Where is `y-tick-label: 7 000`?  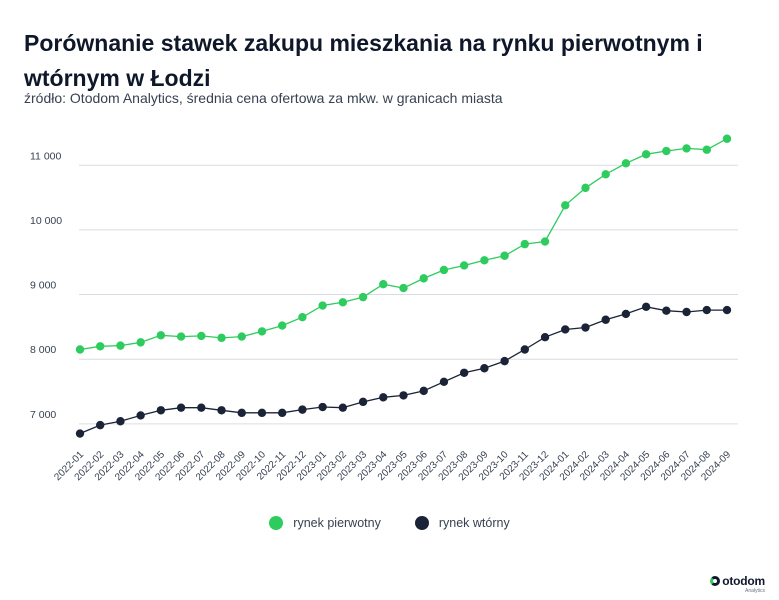 y-tick-label: 7 000 is located at coordinates (43, 415).